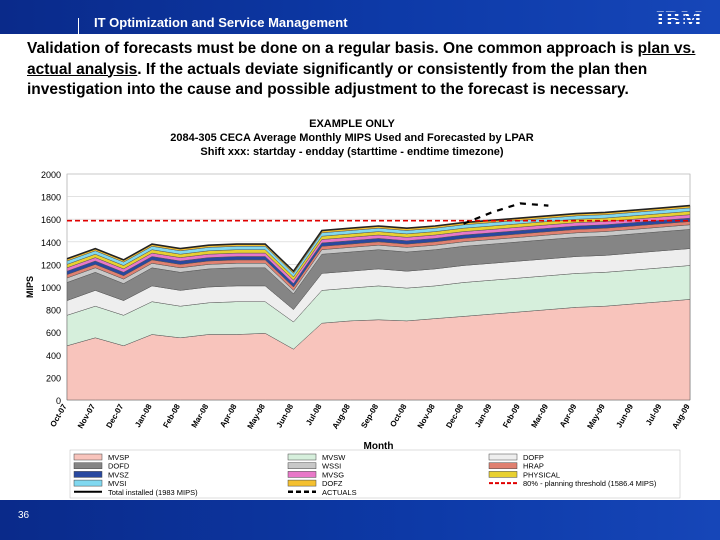  Describe the element at coordinates (378, 238) in the screenshot. I see `stack-top-line` at that location.